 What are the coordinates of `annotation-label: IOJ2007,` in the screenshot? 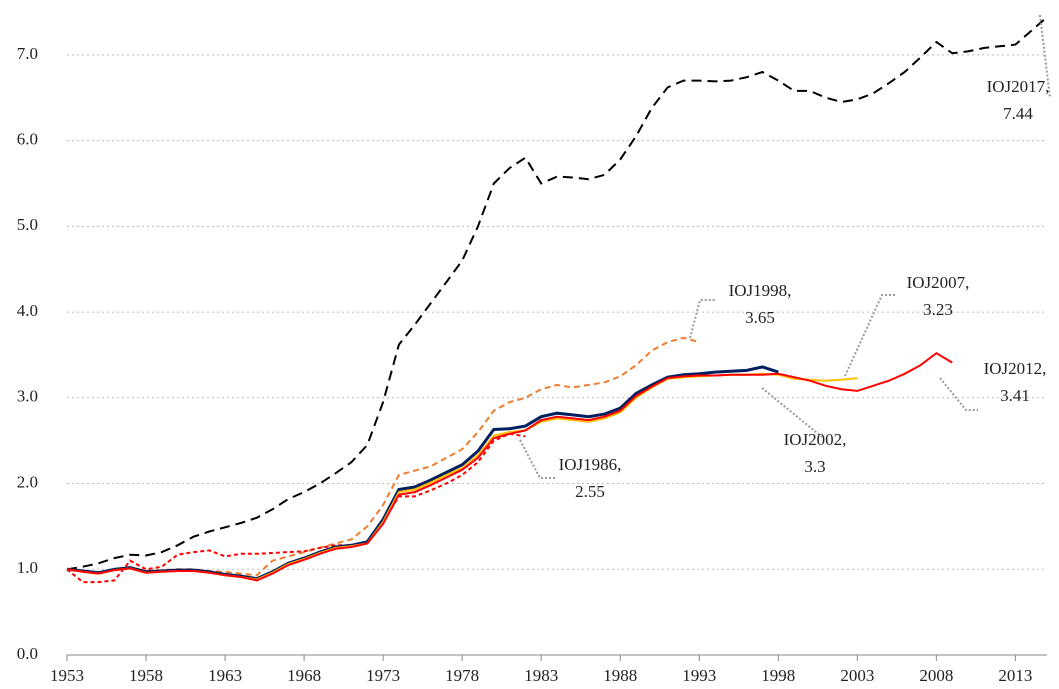 It's located at (938, 282).